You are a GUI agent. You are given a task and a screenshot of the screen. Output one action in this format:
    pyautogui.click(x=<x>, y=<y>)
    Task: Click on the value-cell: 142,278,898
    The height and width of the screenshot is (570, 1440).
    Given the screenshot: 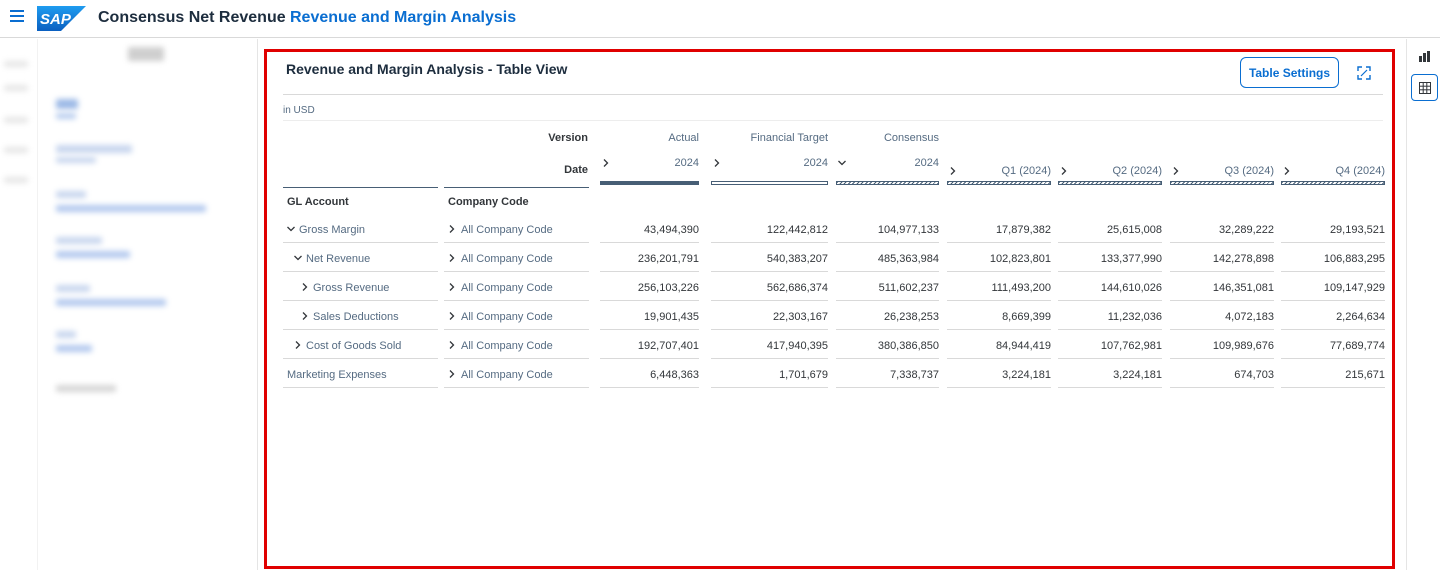 What is the action you would take?
    pyautogui.click(x=1243, y=259)
    